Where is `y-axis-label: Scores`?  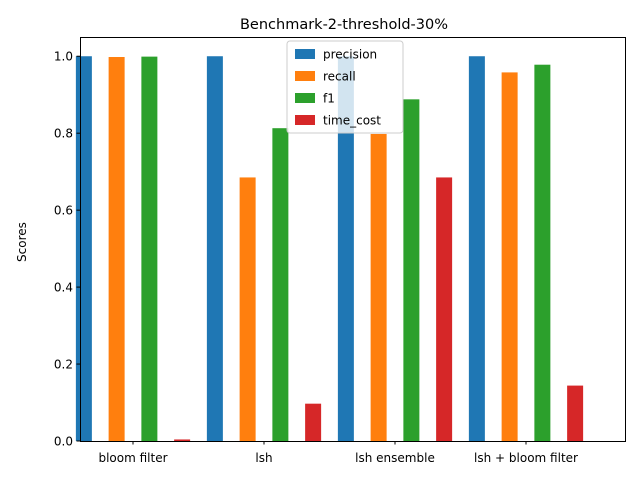
y-axis-label: Scores is located at coordinates (22, 242).